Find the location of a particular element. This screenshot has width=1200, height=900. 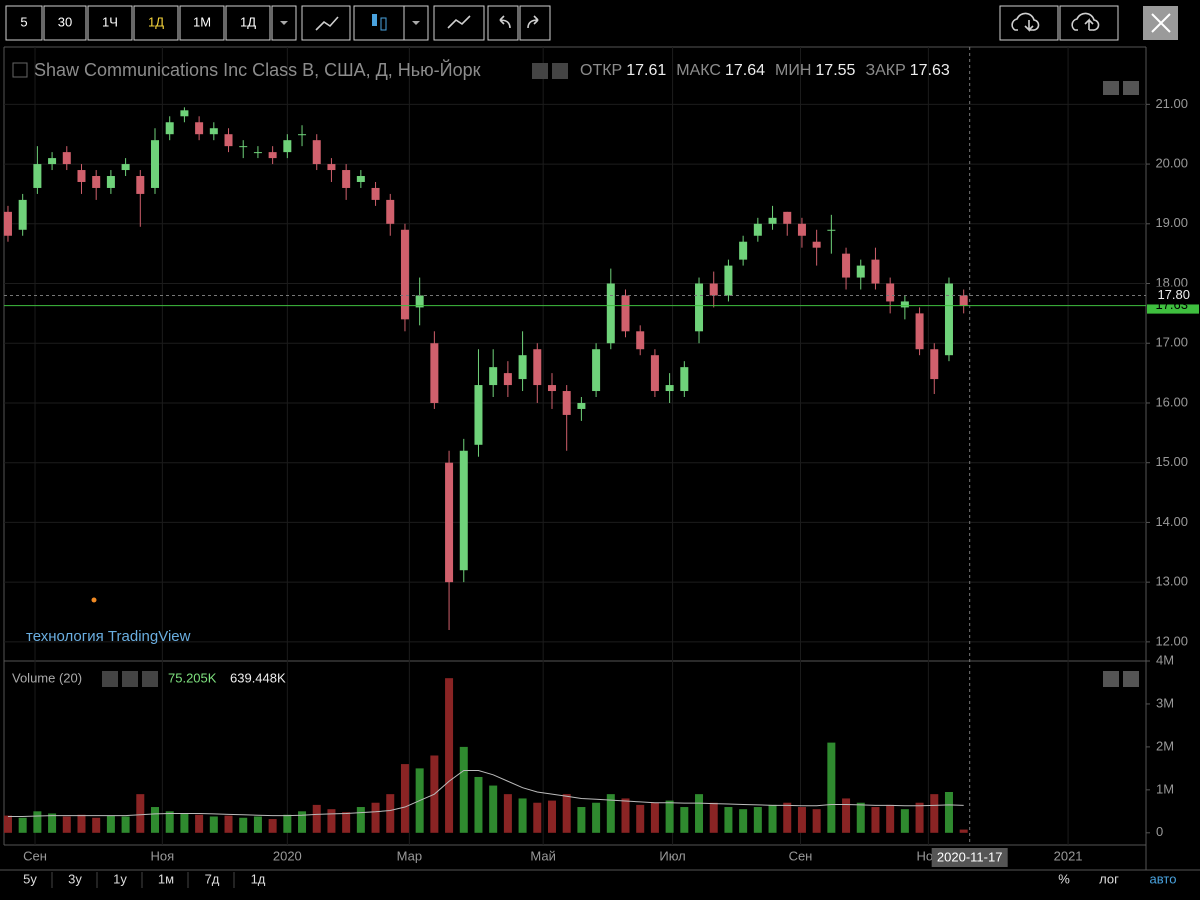

range-button: 7д is located at coordinates (212, 878).